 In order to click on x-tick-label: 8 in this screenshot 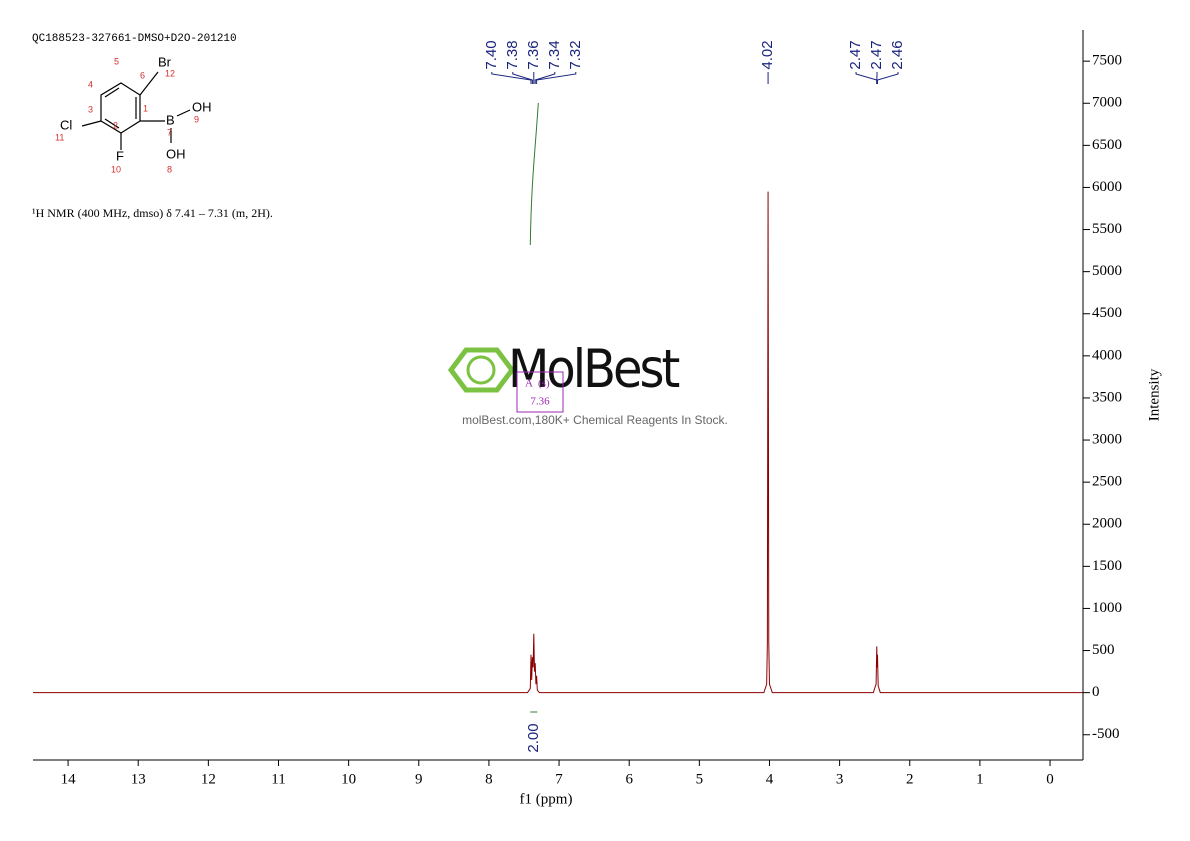, I will do `click(489, 779)`.